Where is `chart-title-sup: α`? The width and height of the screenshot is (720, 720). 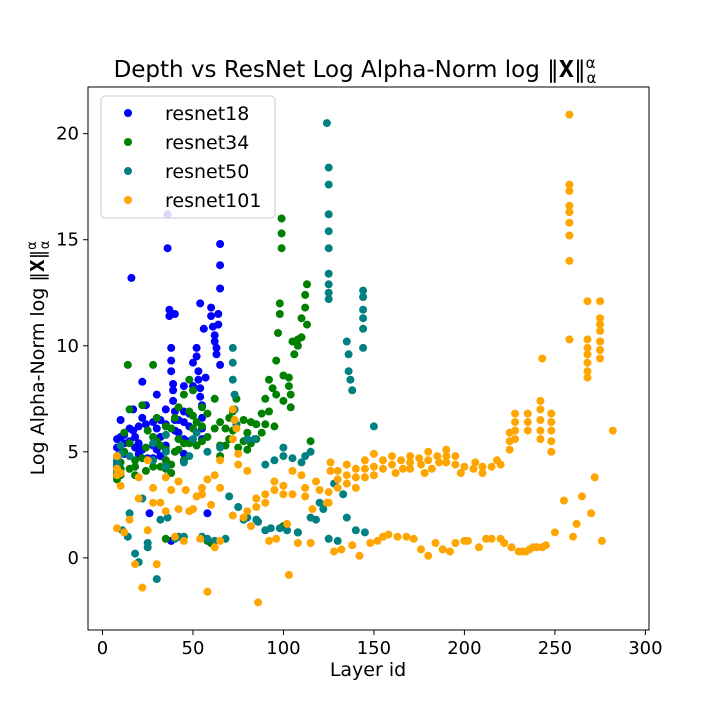
chart-title-sup: α is located at coordinates (591, 63).